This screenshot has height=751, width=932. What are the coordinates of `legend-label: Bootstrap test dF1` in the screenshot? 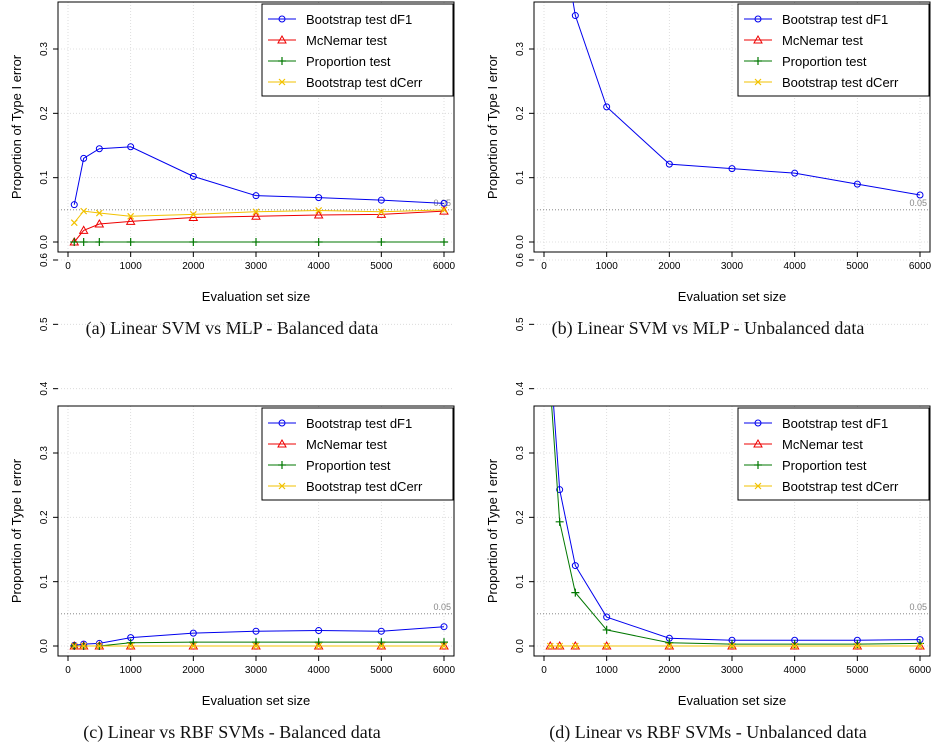 It's located at (359, 19).